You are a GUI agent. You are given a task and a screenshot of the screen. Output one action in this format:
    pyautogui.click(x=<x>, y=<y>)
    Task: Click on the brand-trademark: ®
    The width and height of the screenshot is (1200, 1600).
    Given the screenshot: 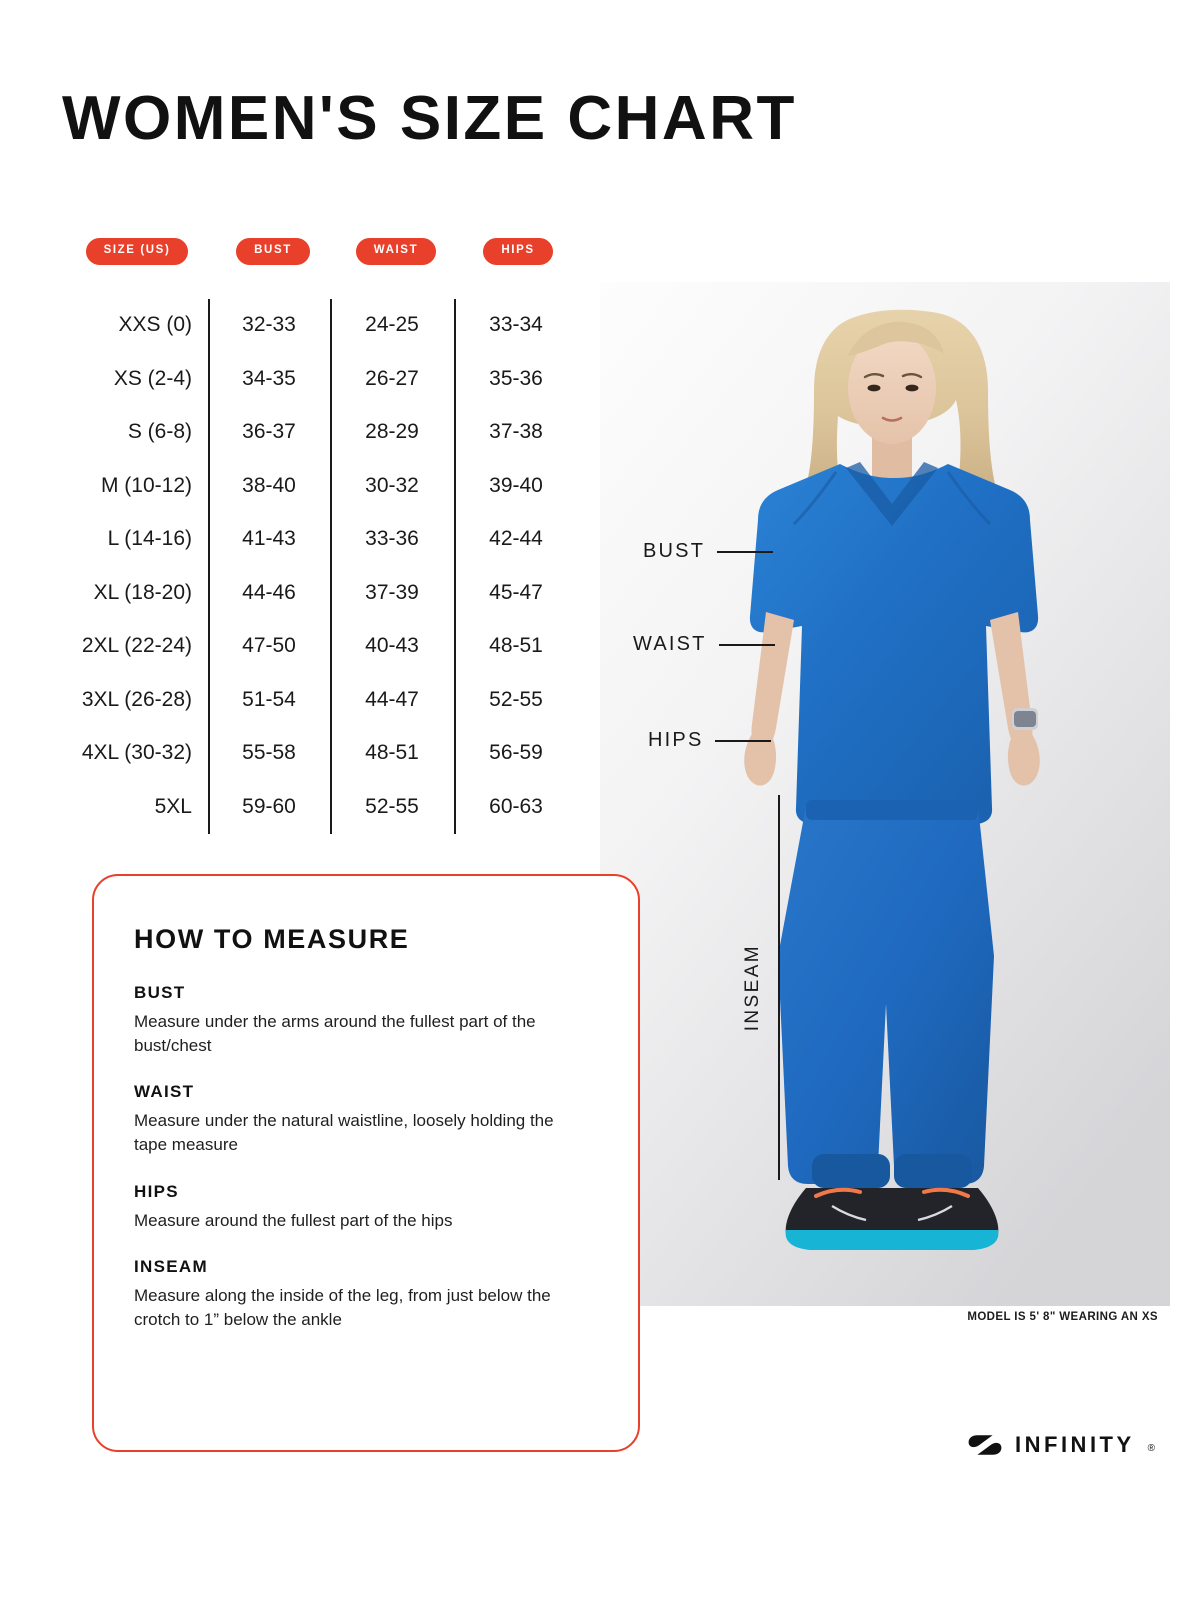 What is the action you would take?
    pyautogui.click(x=1151, y=1448)
    